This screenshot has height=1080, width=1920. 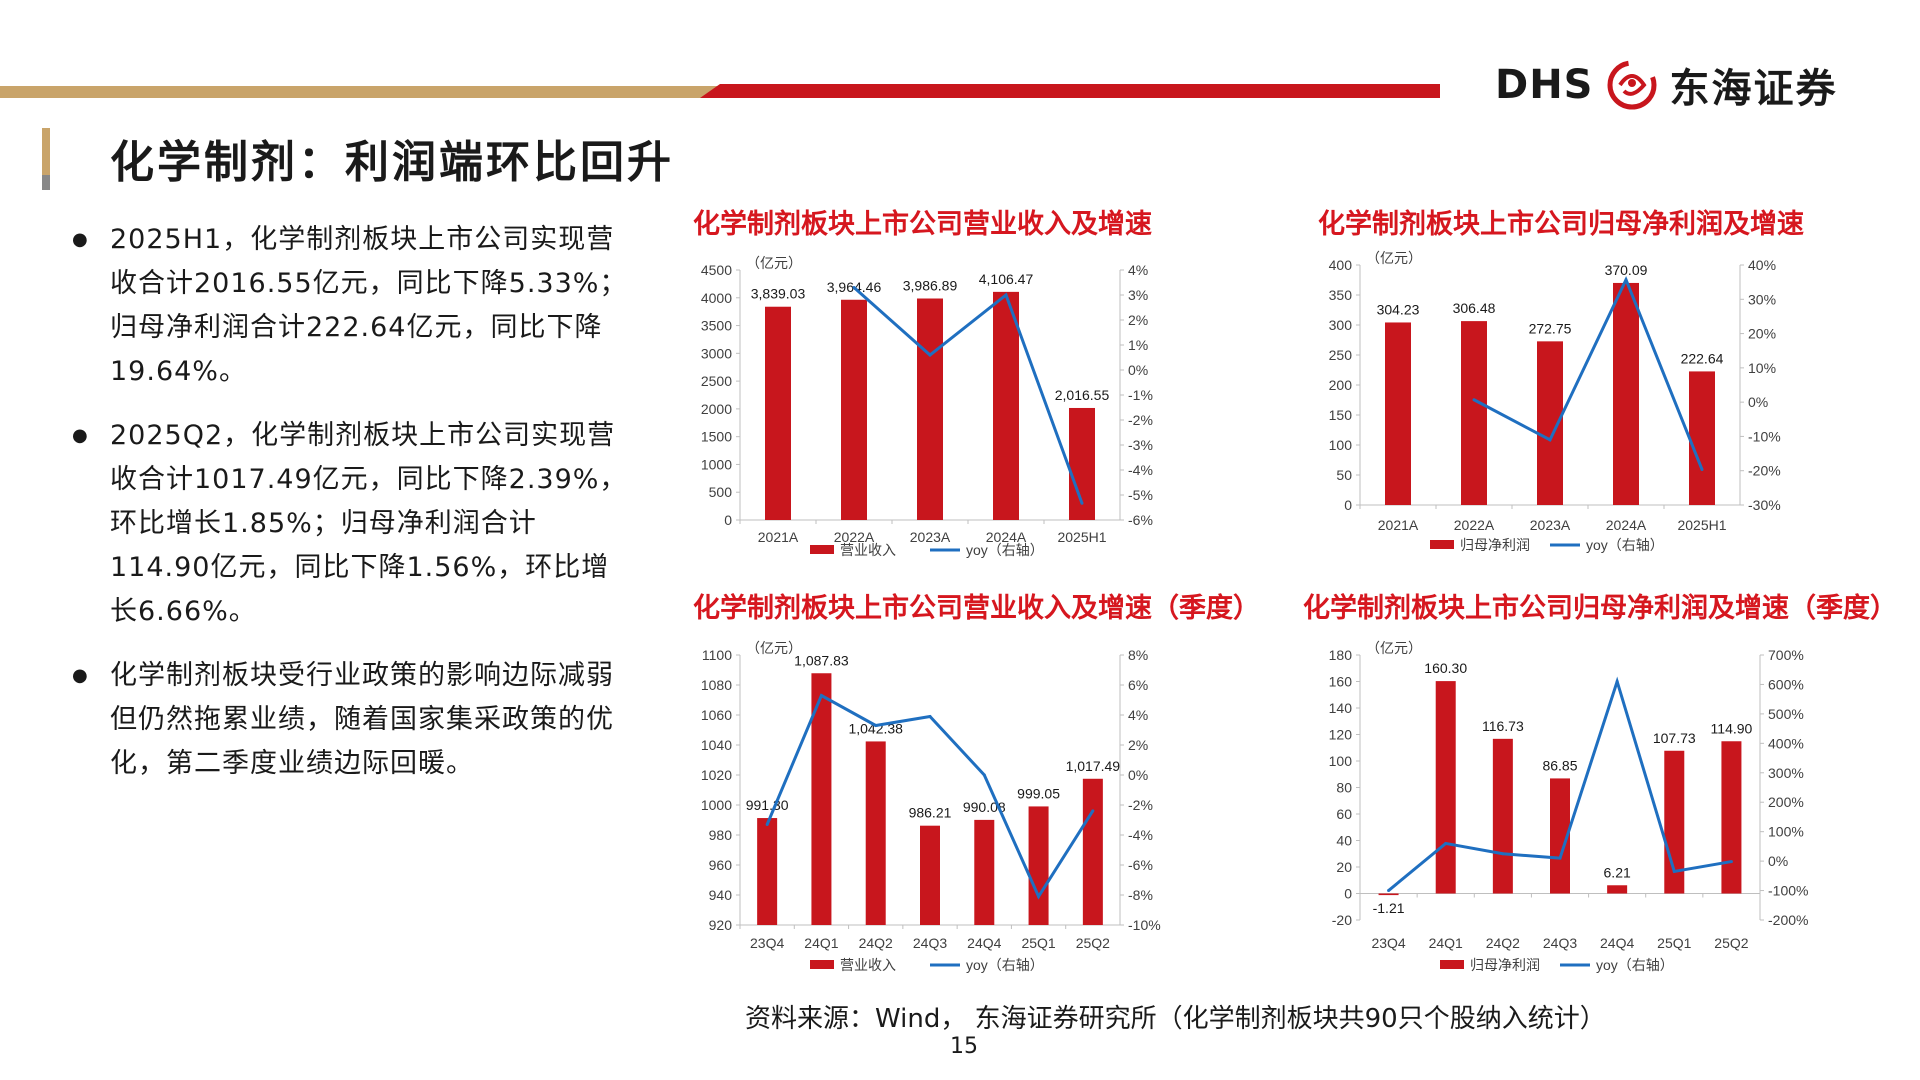 What do you see at coordinates (767, 805) in the screenshot?
I see `bar-value-label: 991.30` at bounding box center [767, 805].